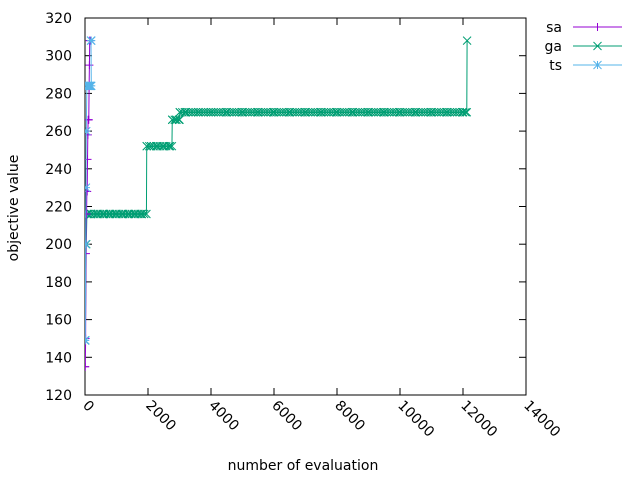  I want to click on x-axis-title: number of evaluation, so click(303, 466).